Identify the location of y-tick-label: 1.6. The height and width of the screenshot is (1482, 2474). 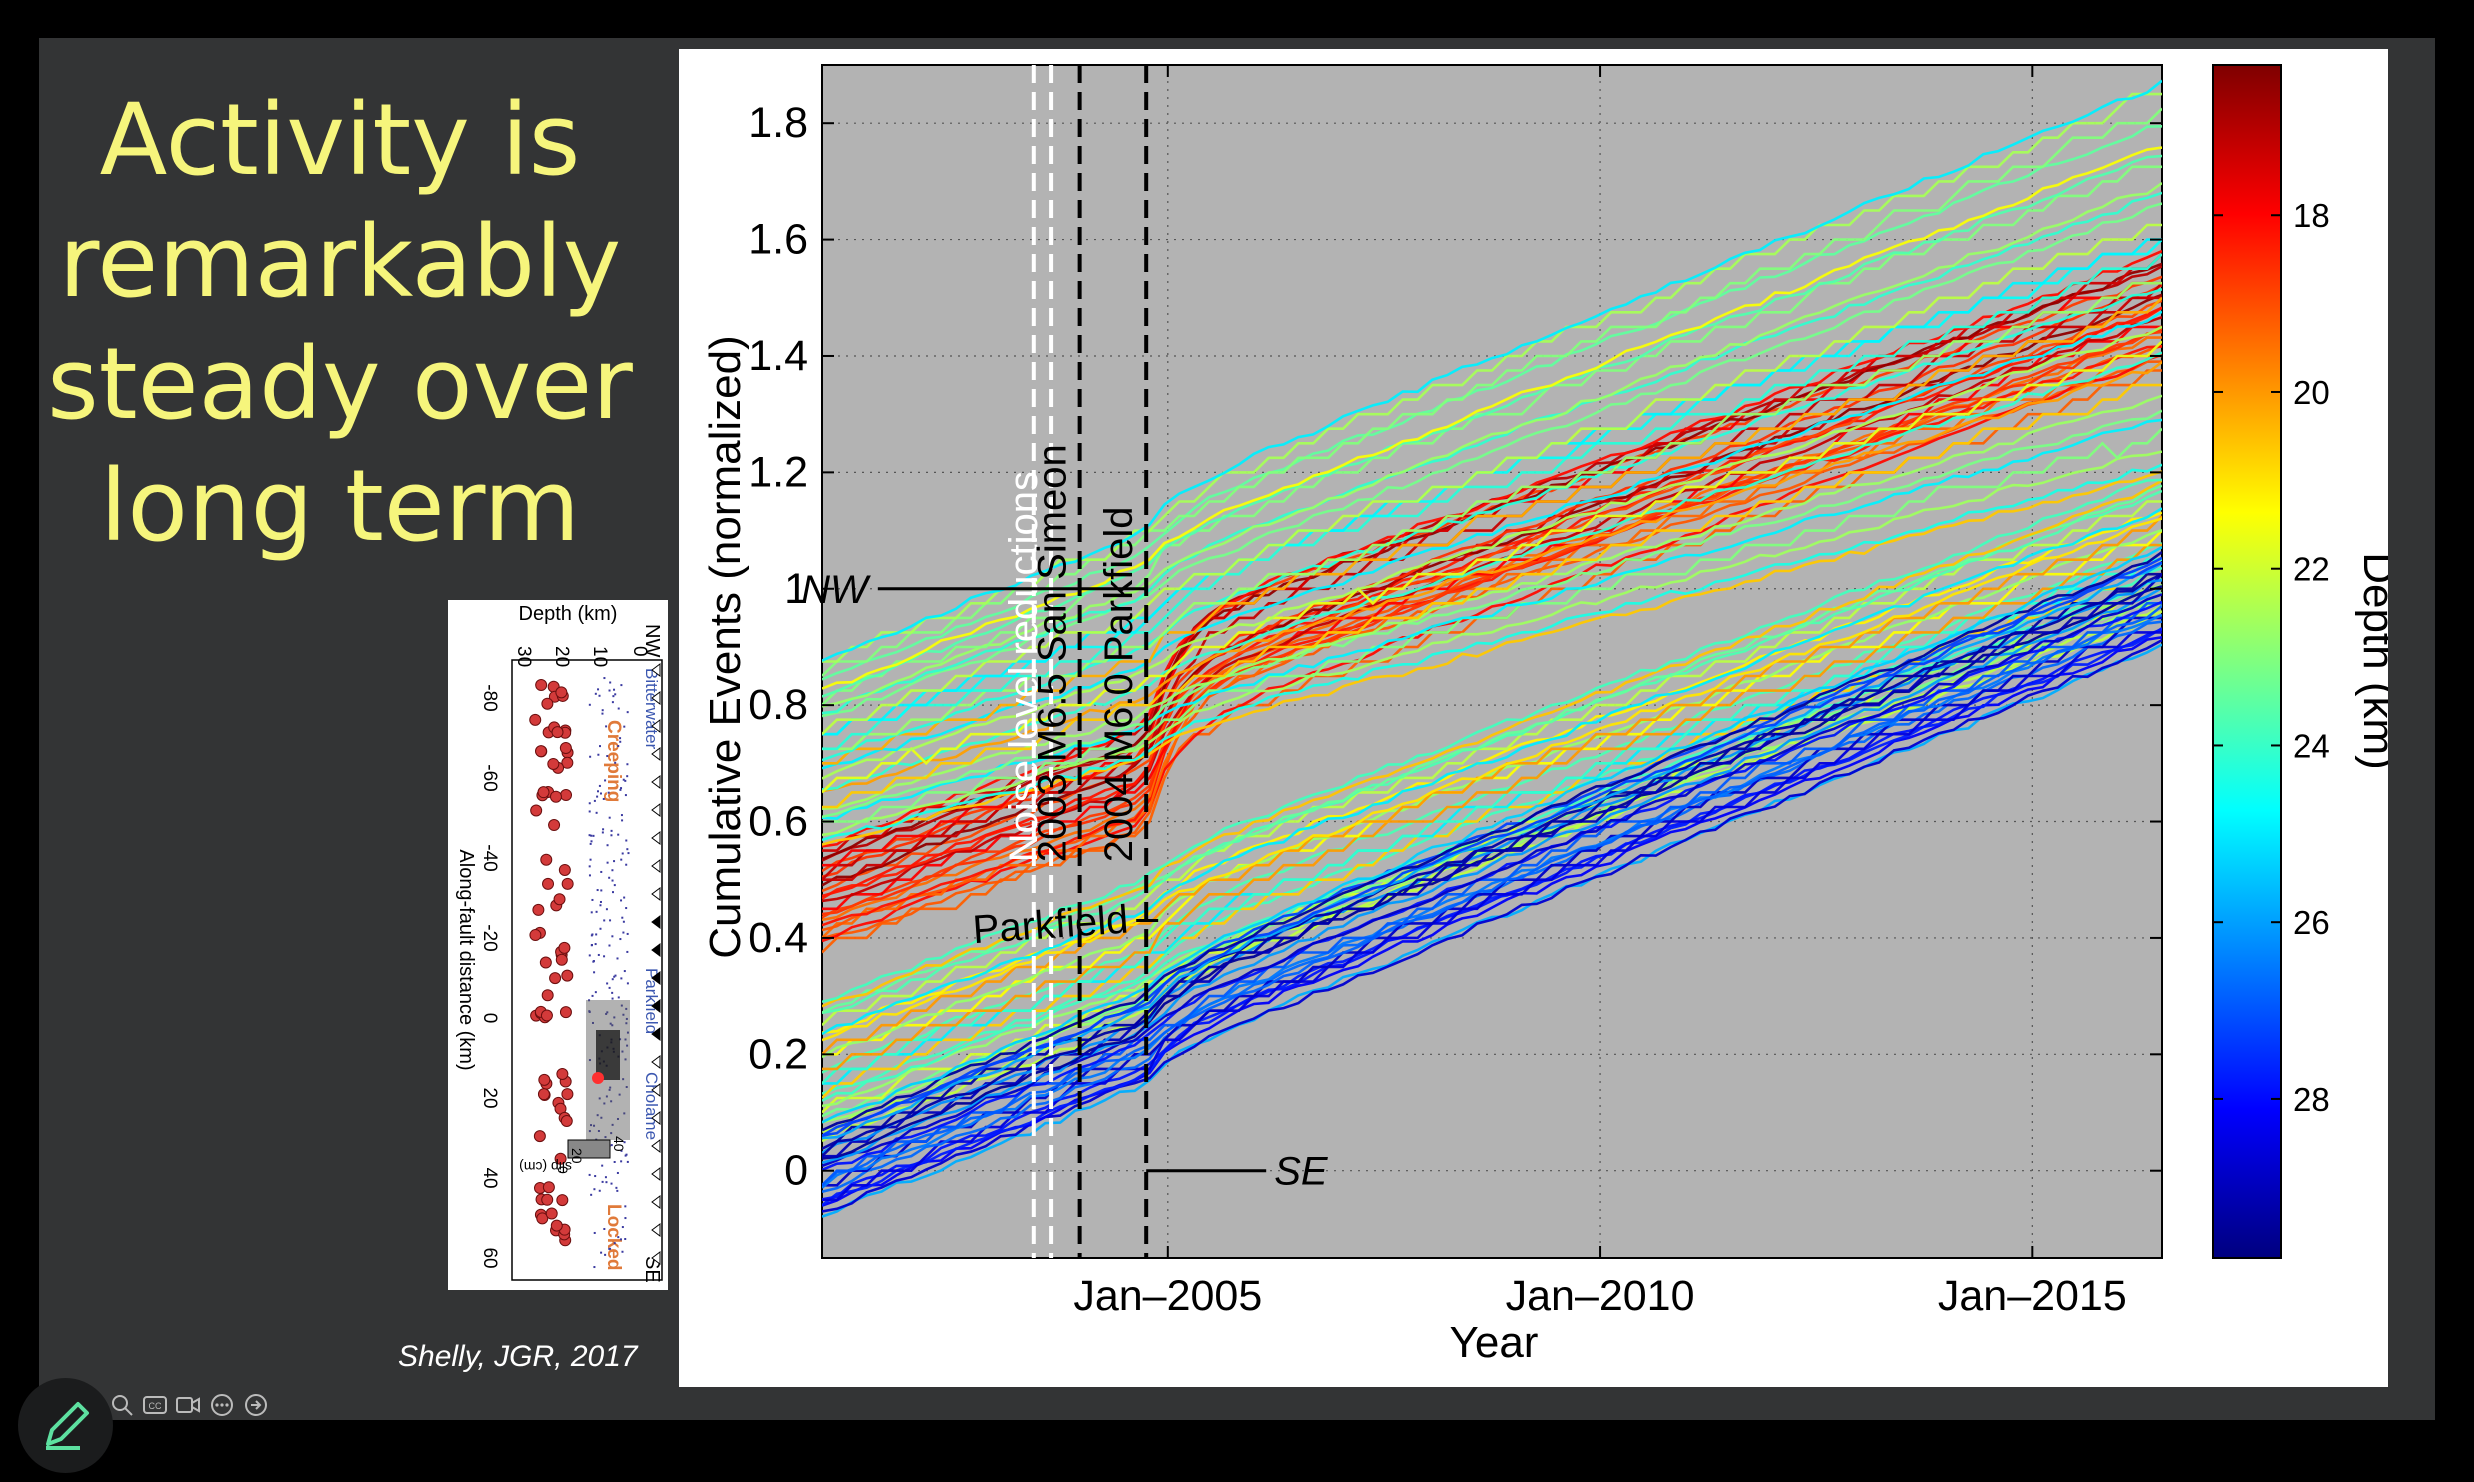
(778, 240).